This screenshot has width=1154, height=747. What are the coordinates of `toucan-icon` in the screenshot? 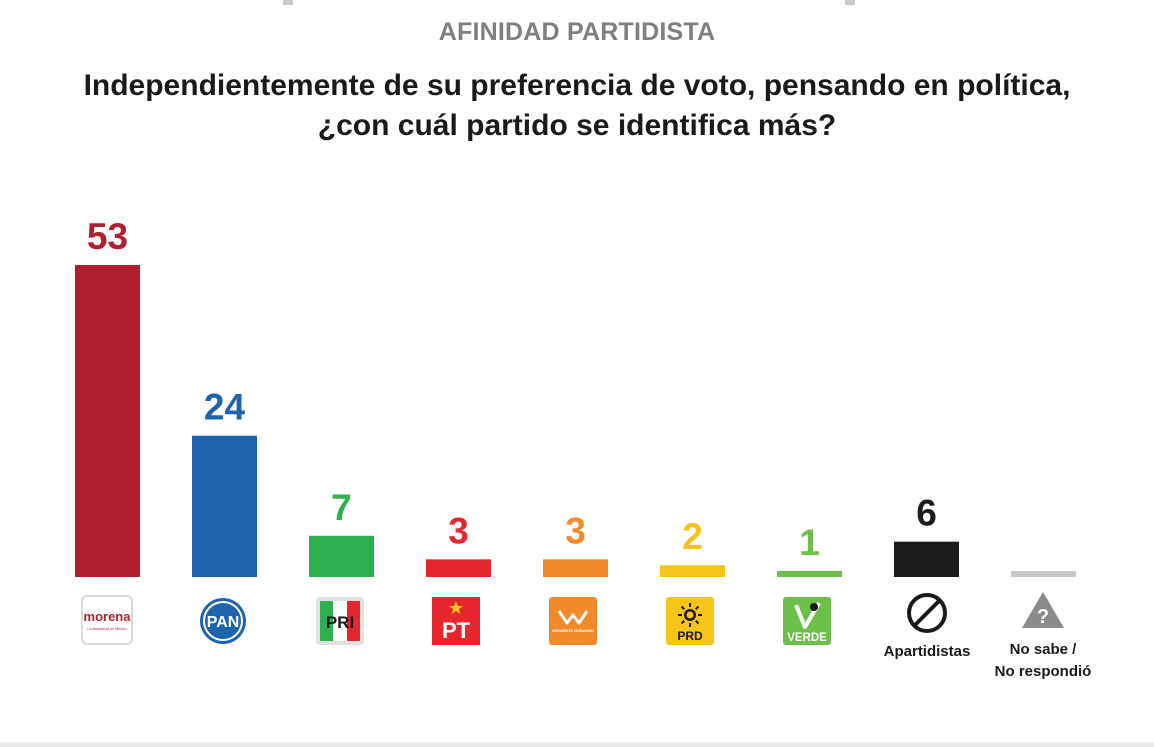 It's located at (807, 615).